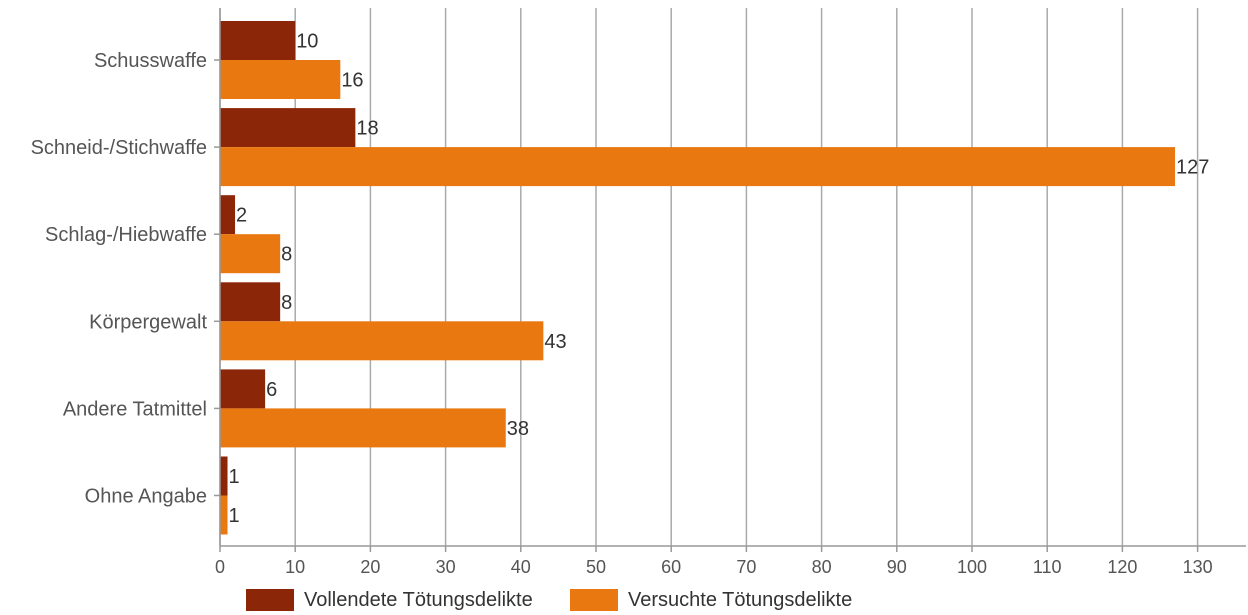  What do you see at coordinates (243, 389) in the screenshot?
I see `bar-andere-tatmittel-vollendete` at bounding box center [243, 389].